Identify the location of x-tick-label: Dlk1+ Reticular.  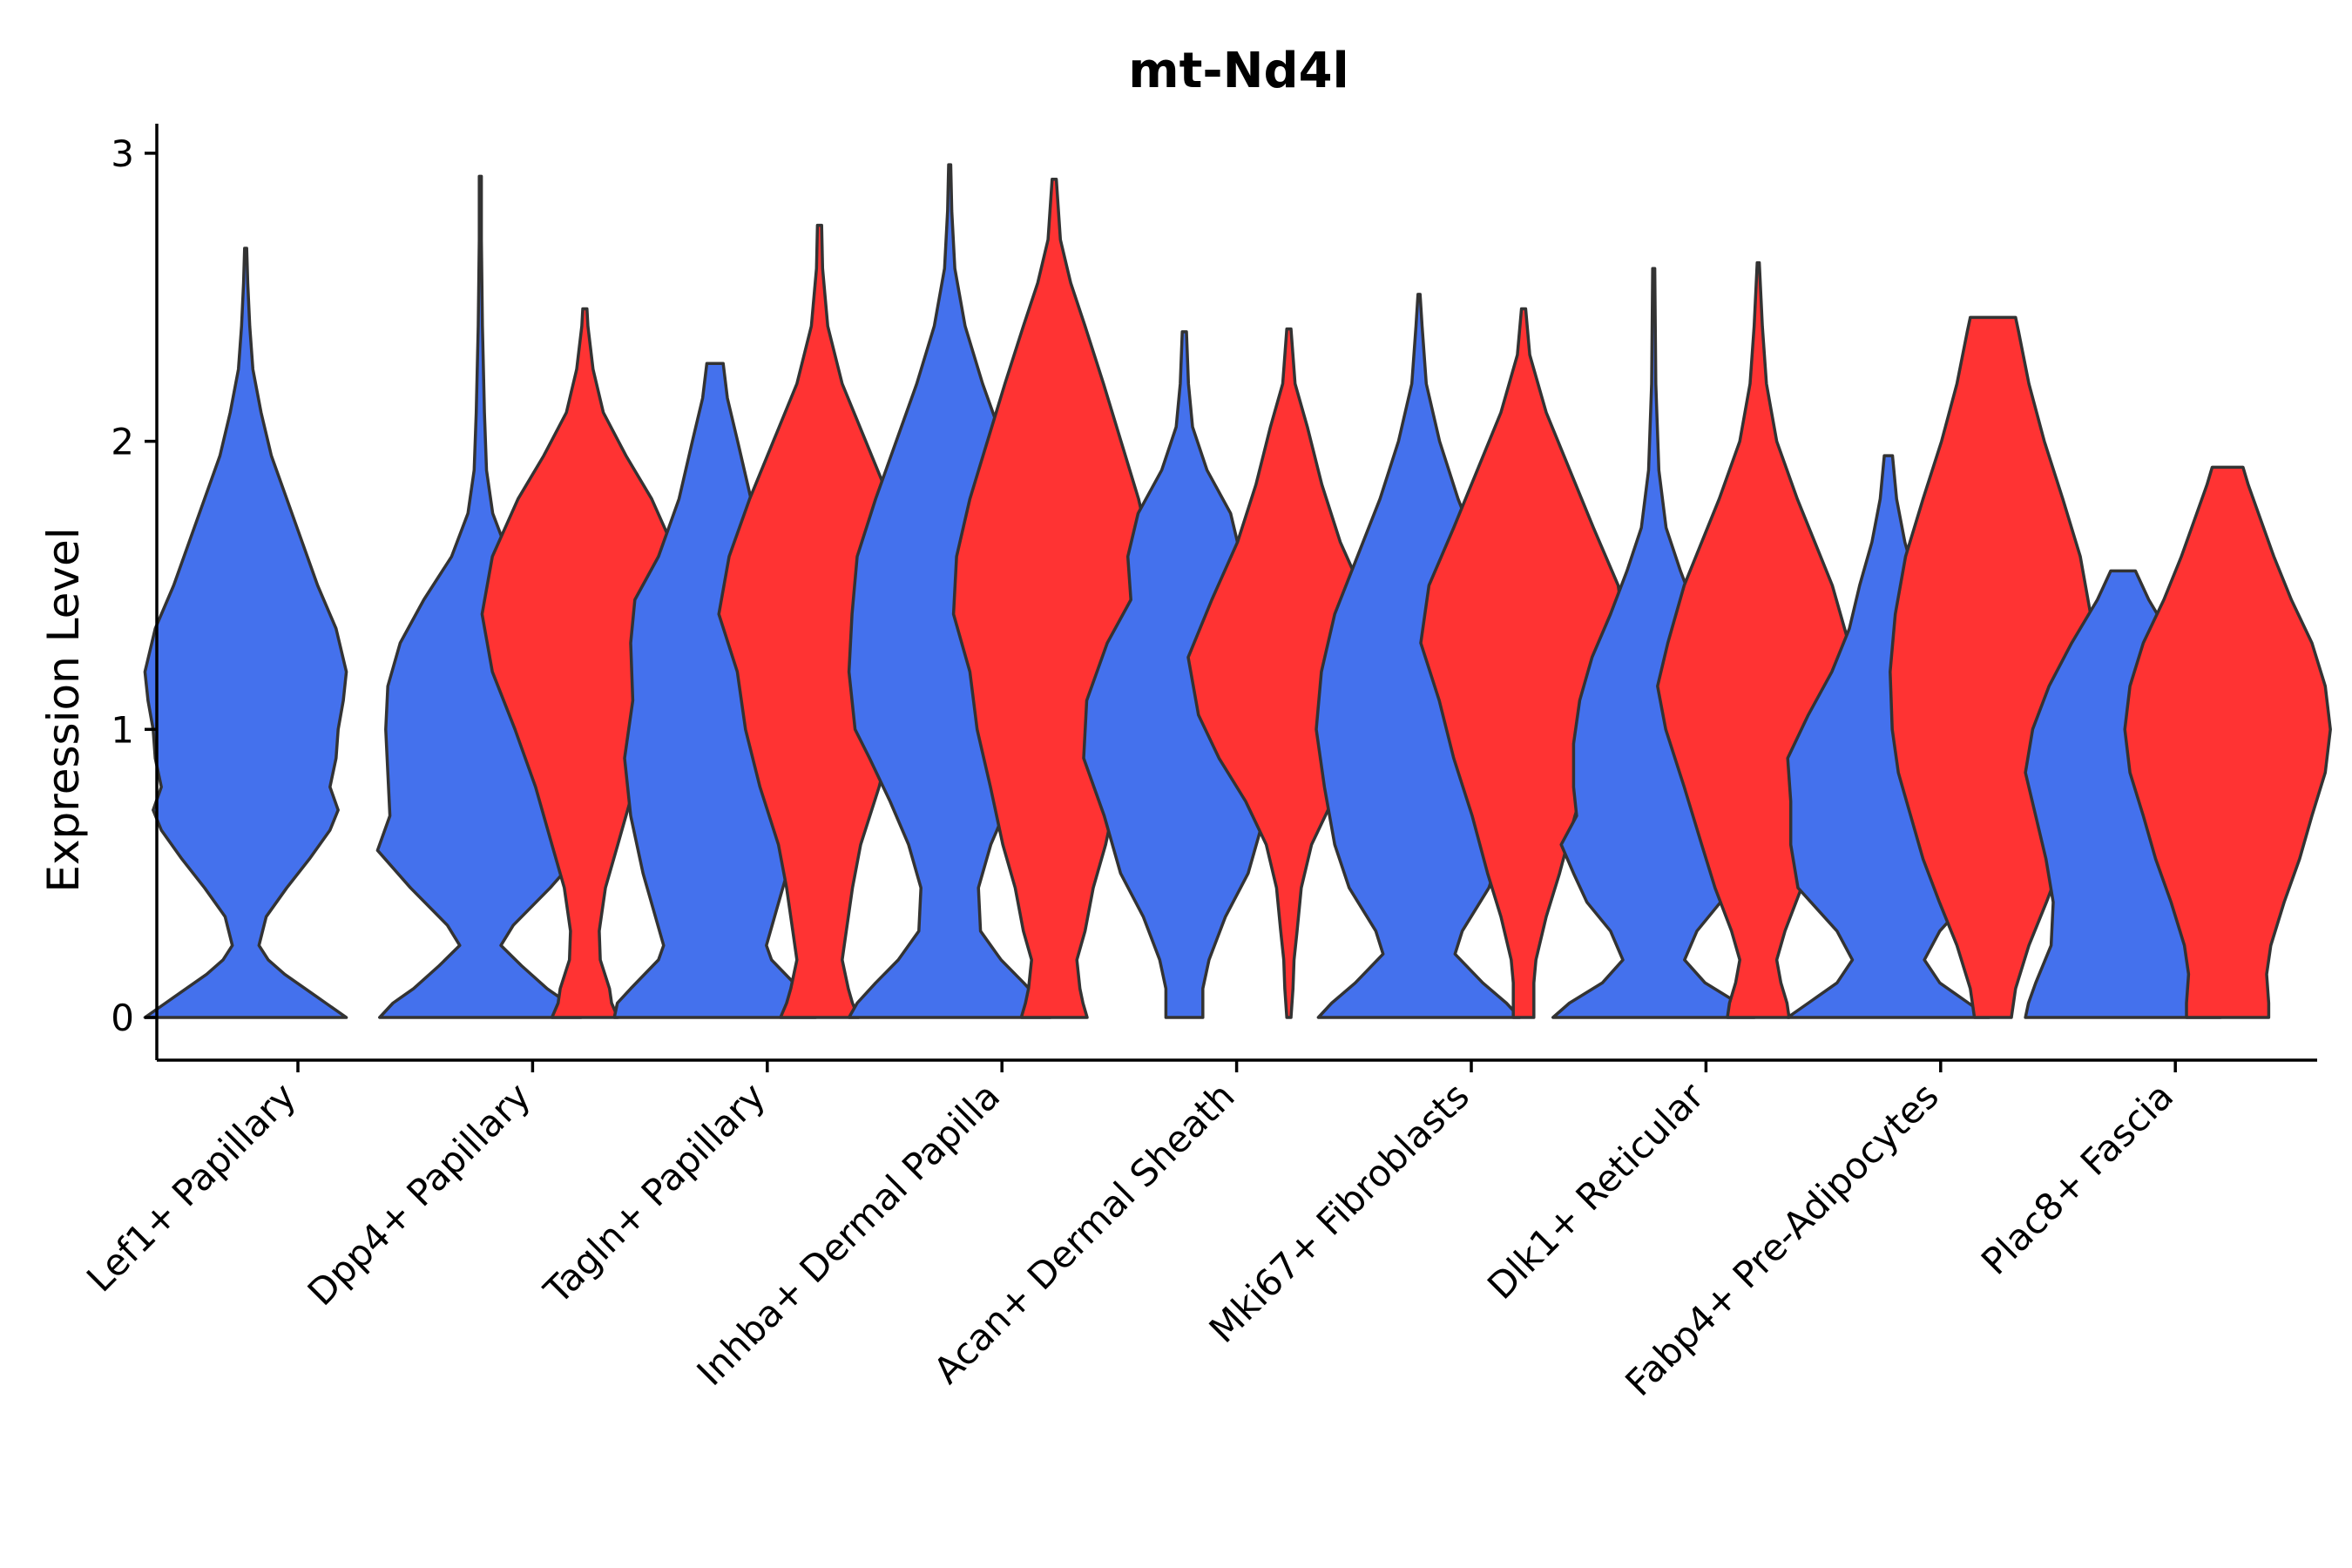
(1596, 1191).